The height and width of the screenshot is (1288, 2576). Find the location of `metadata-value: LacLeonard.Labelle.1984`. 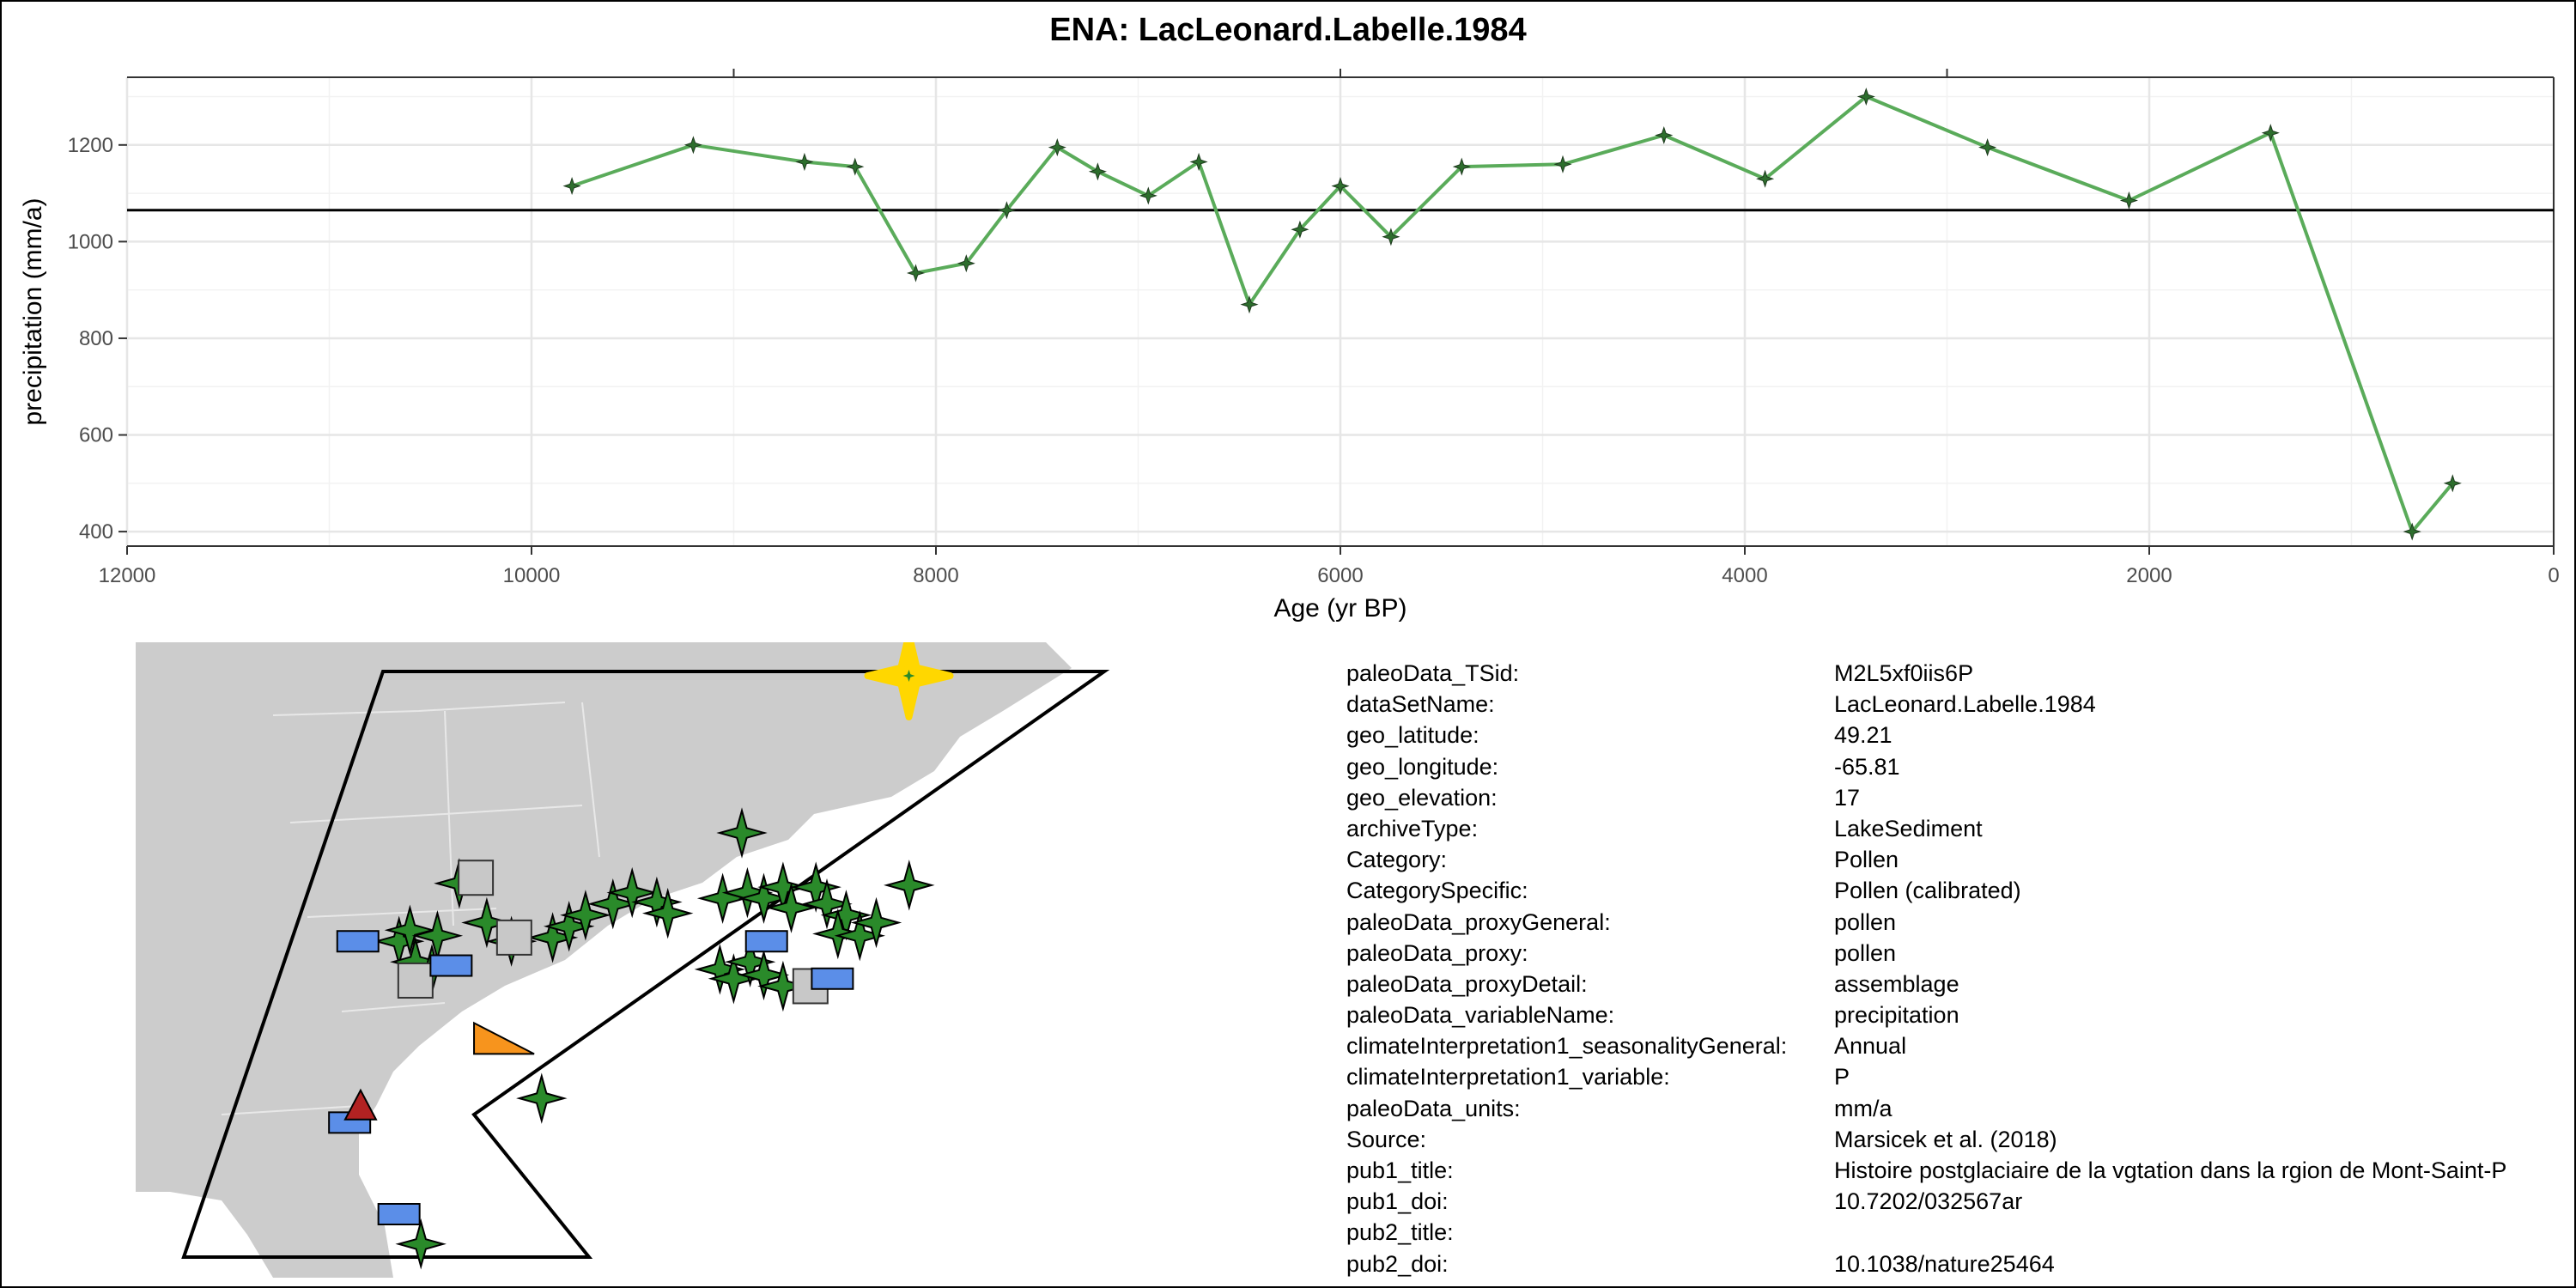

metadata-value: LacLeonard.Labelle.1984 is located at coordinates (1965, 704).